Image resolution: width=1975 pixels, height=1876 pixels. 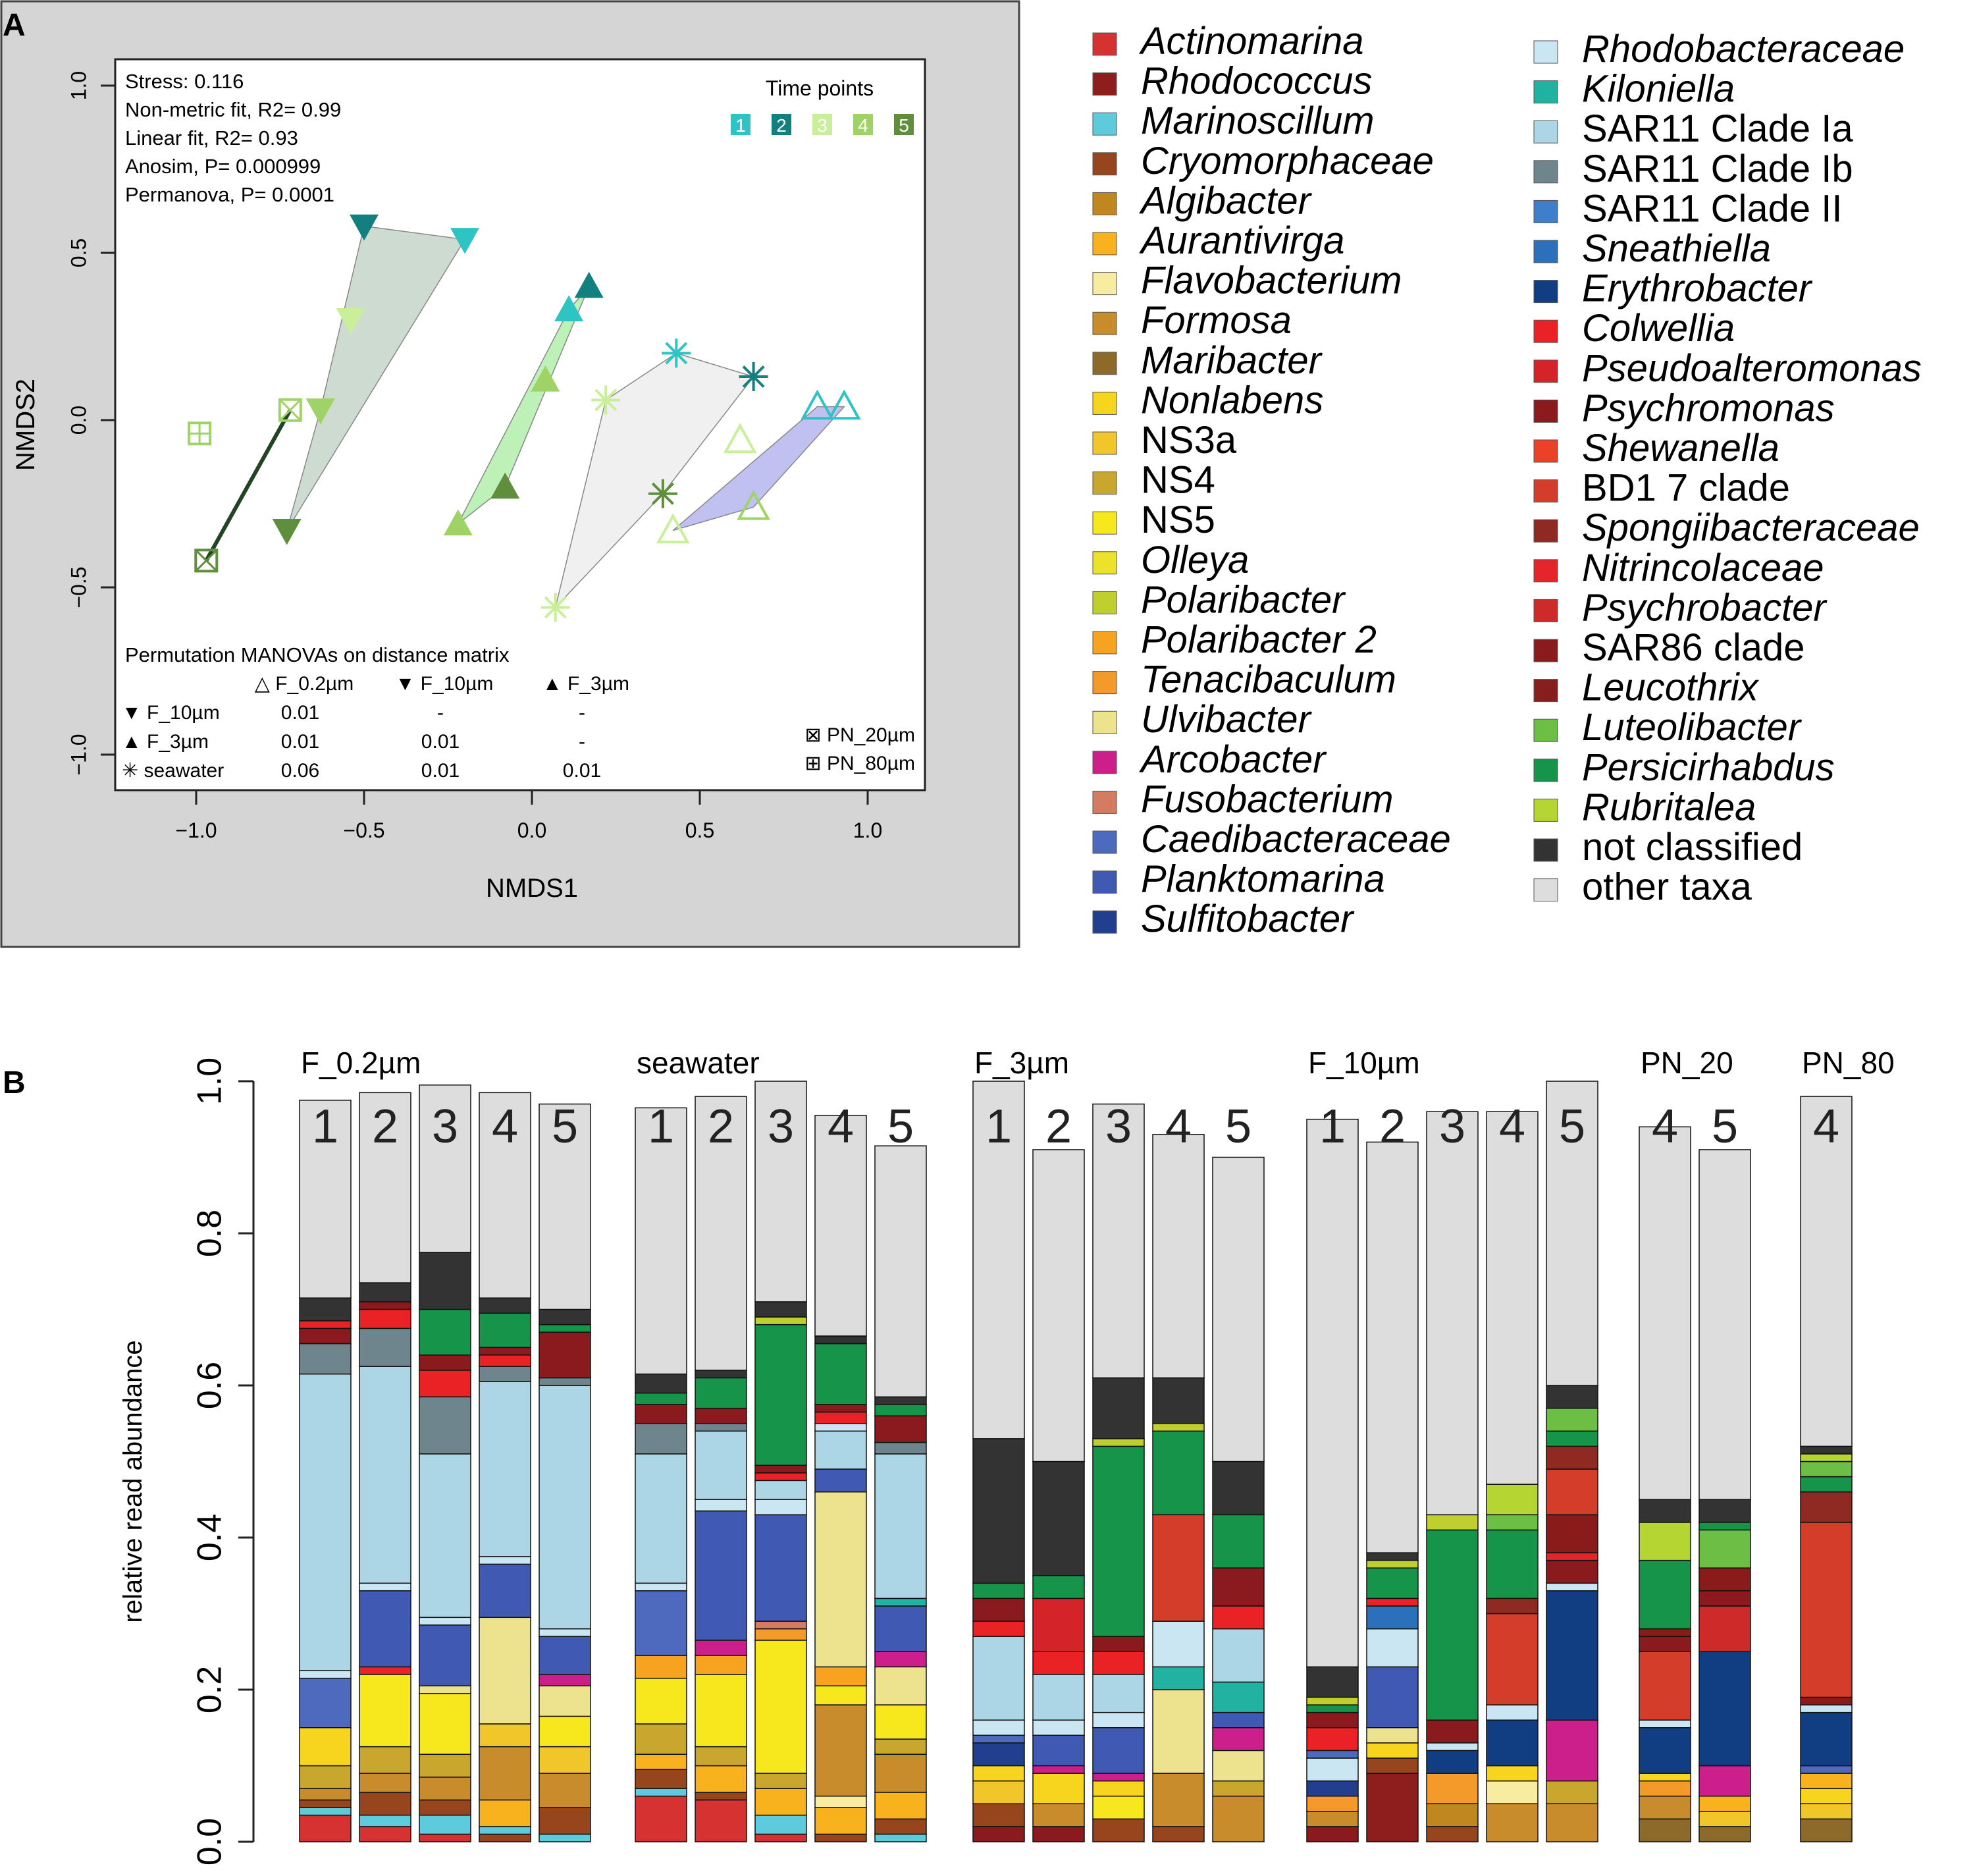 I want to click on manova-cell: -, so click(x=582, y=713).